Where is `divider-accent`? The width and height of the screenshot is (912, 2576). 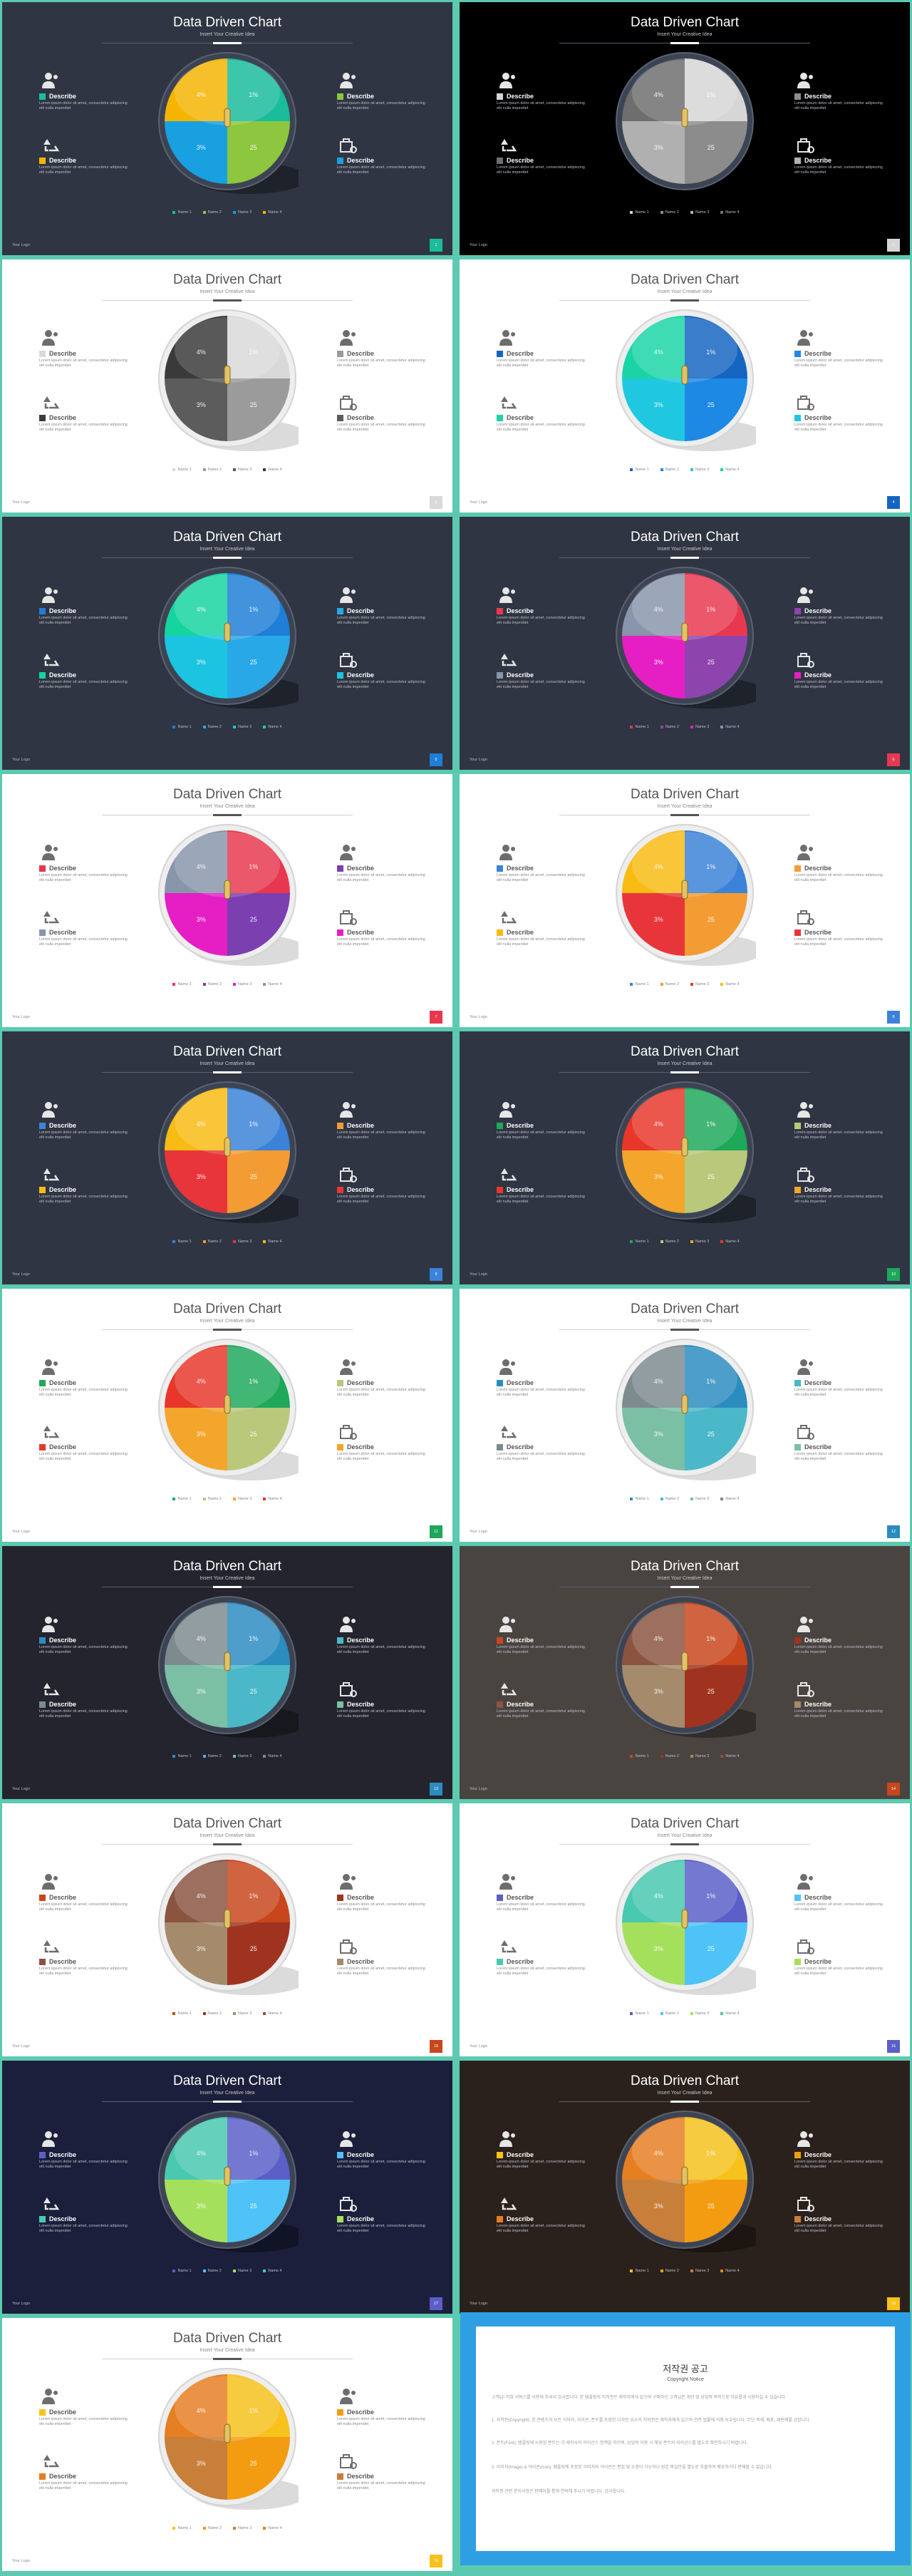 divider-accent is located at coordinates (684, 1587).